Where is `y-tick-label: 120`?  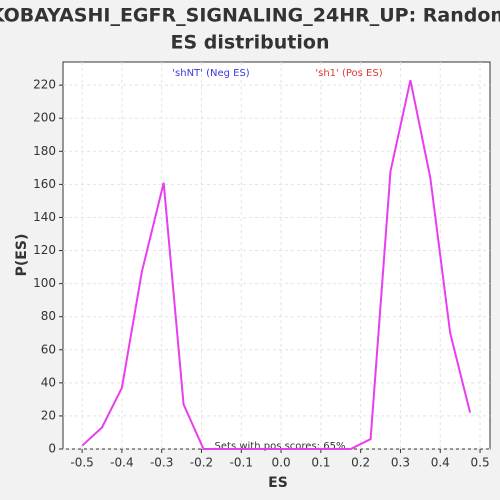
y-tick-label: 120 is located at coordinates (44, 250).